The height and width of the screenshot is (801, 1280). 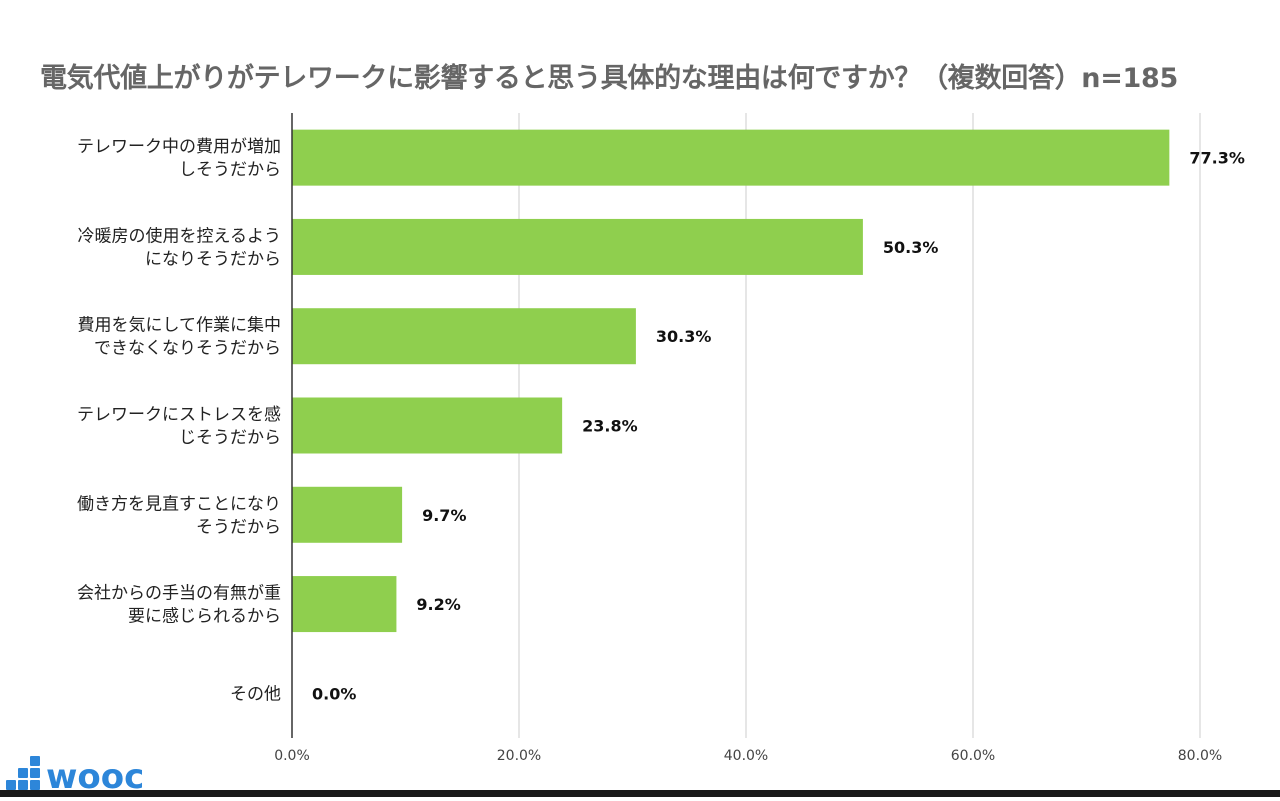 What do you see at coordinates (973, 756) in the screenshot?
I see `x-tick-label: 60.0%` at bounding box center [973, 756].